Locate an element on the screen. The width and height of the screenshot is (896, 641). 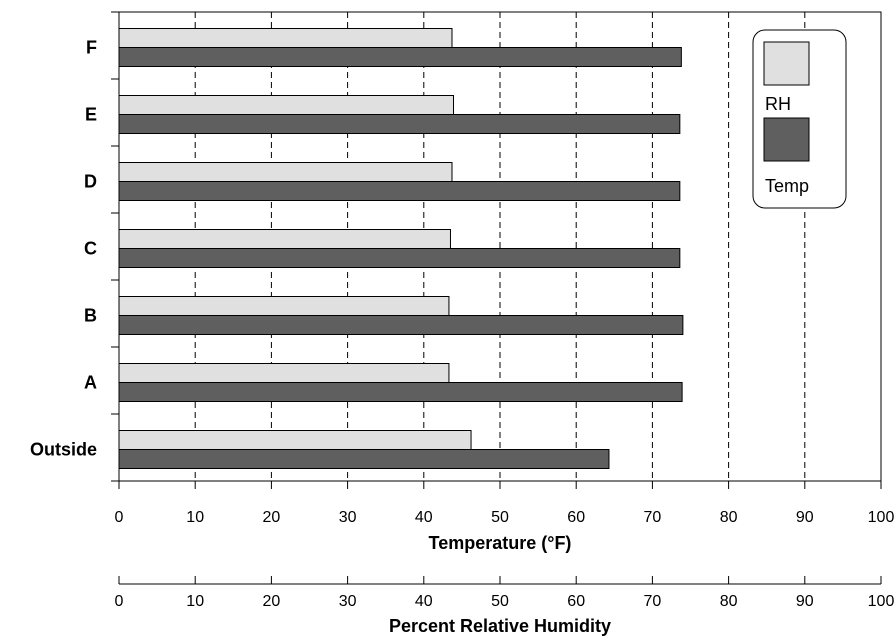
bar-rh-c is located at coordinates (284, 239).